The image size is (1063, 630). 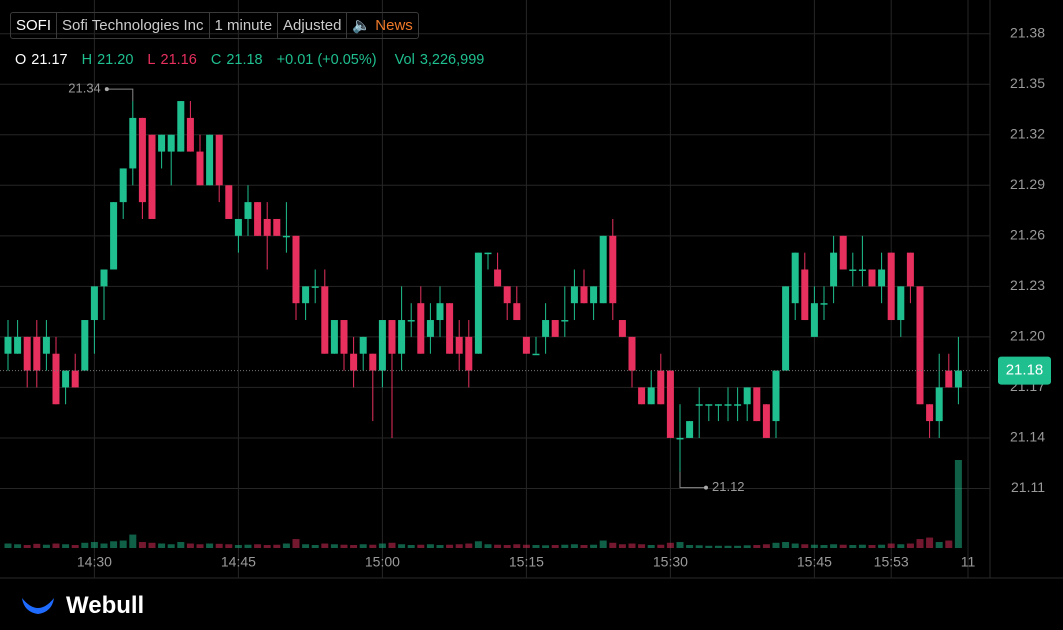 I want to click on symbol: SOFI, so click(x=34, y=25).